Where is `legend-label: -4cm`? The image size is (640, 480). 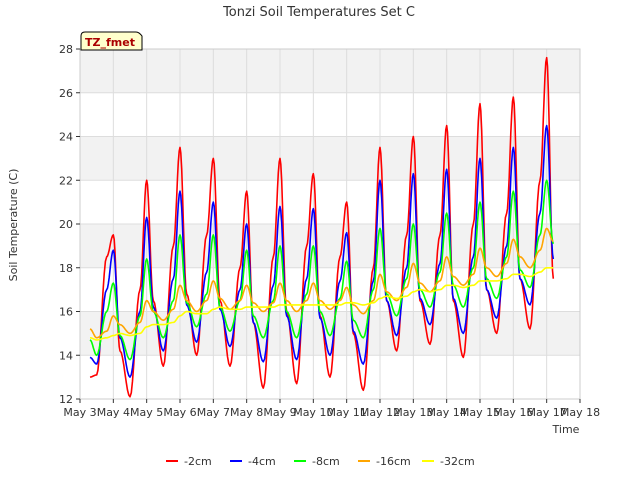 legend-label: -4cm is located at coordinates (262, 461).